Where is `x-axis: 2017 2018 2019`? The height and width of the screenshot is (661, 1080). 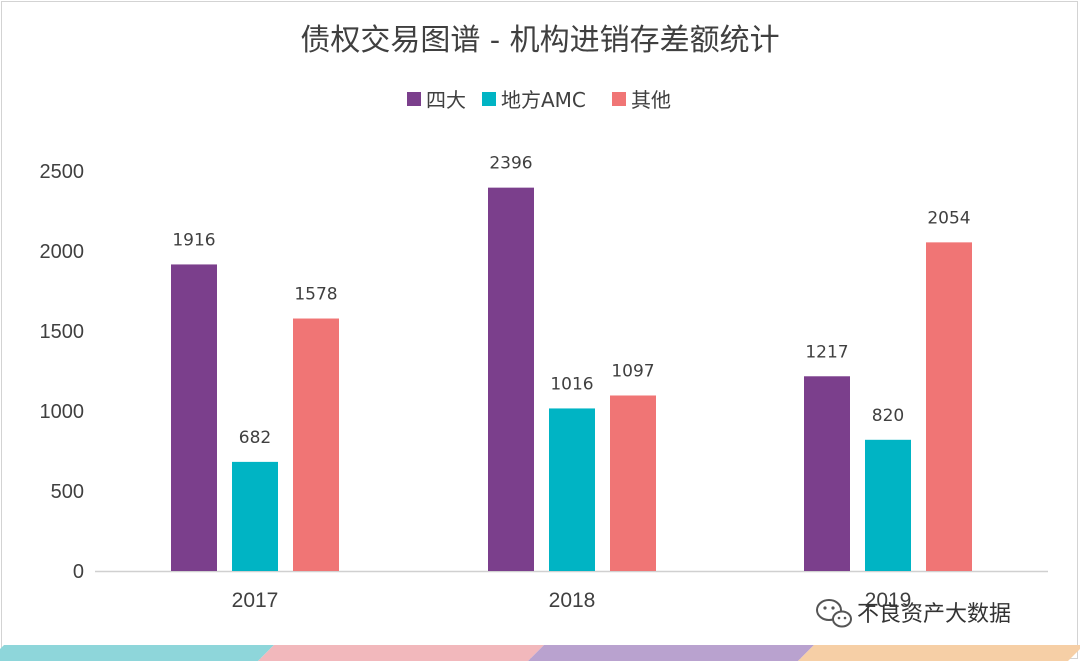
x-axis: 2017 2018 2019 is located at coordinates (572, 600).